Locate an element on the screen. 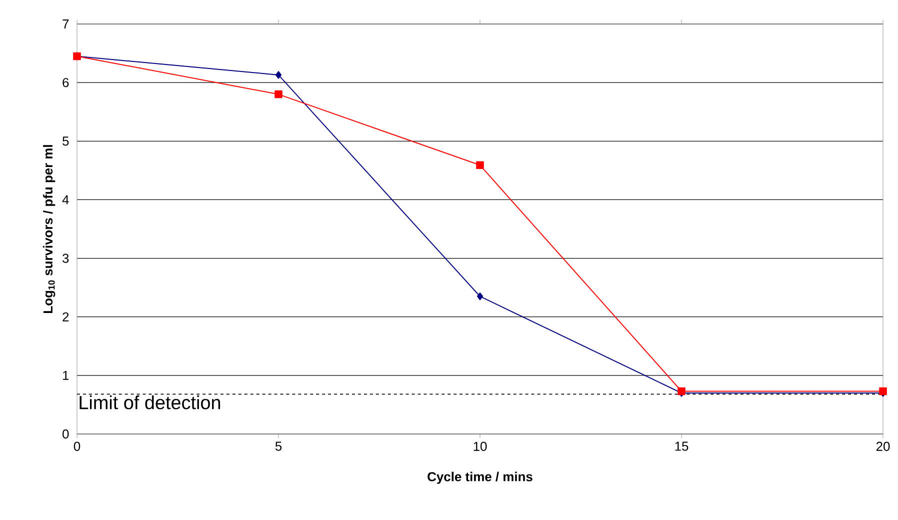  y-tick-label: 1 is located at coordinates (66, 375).